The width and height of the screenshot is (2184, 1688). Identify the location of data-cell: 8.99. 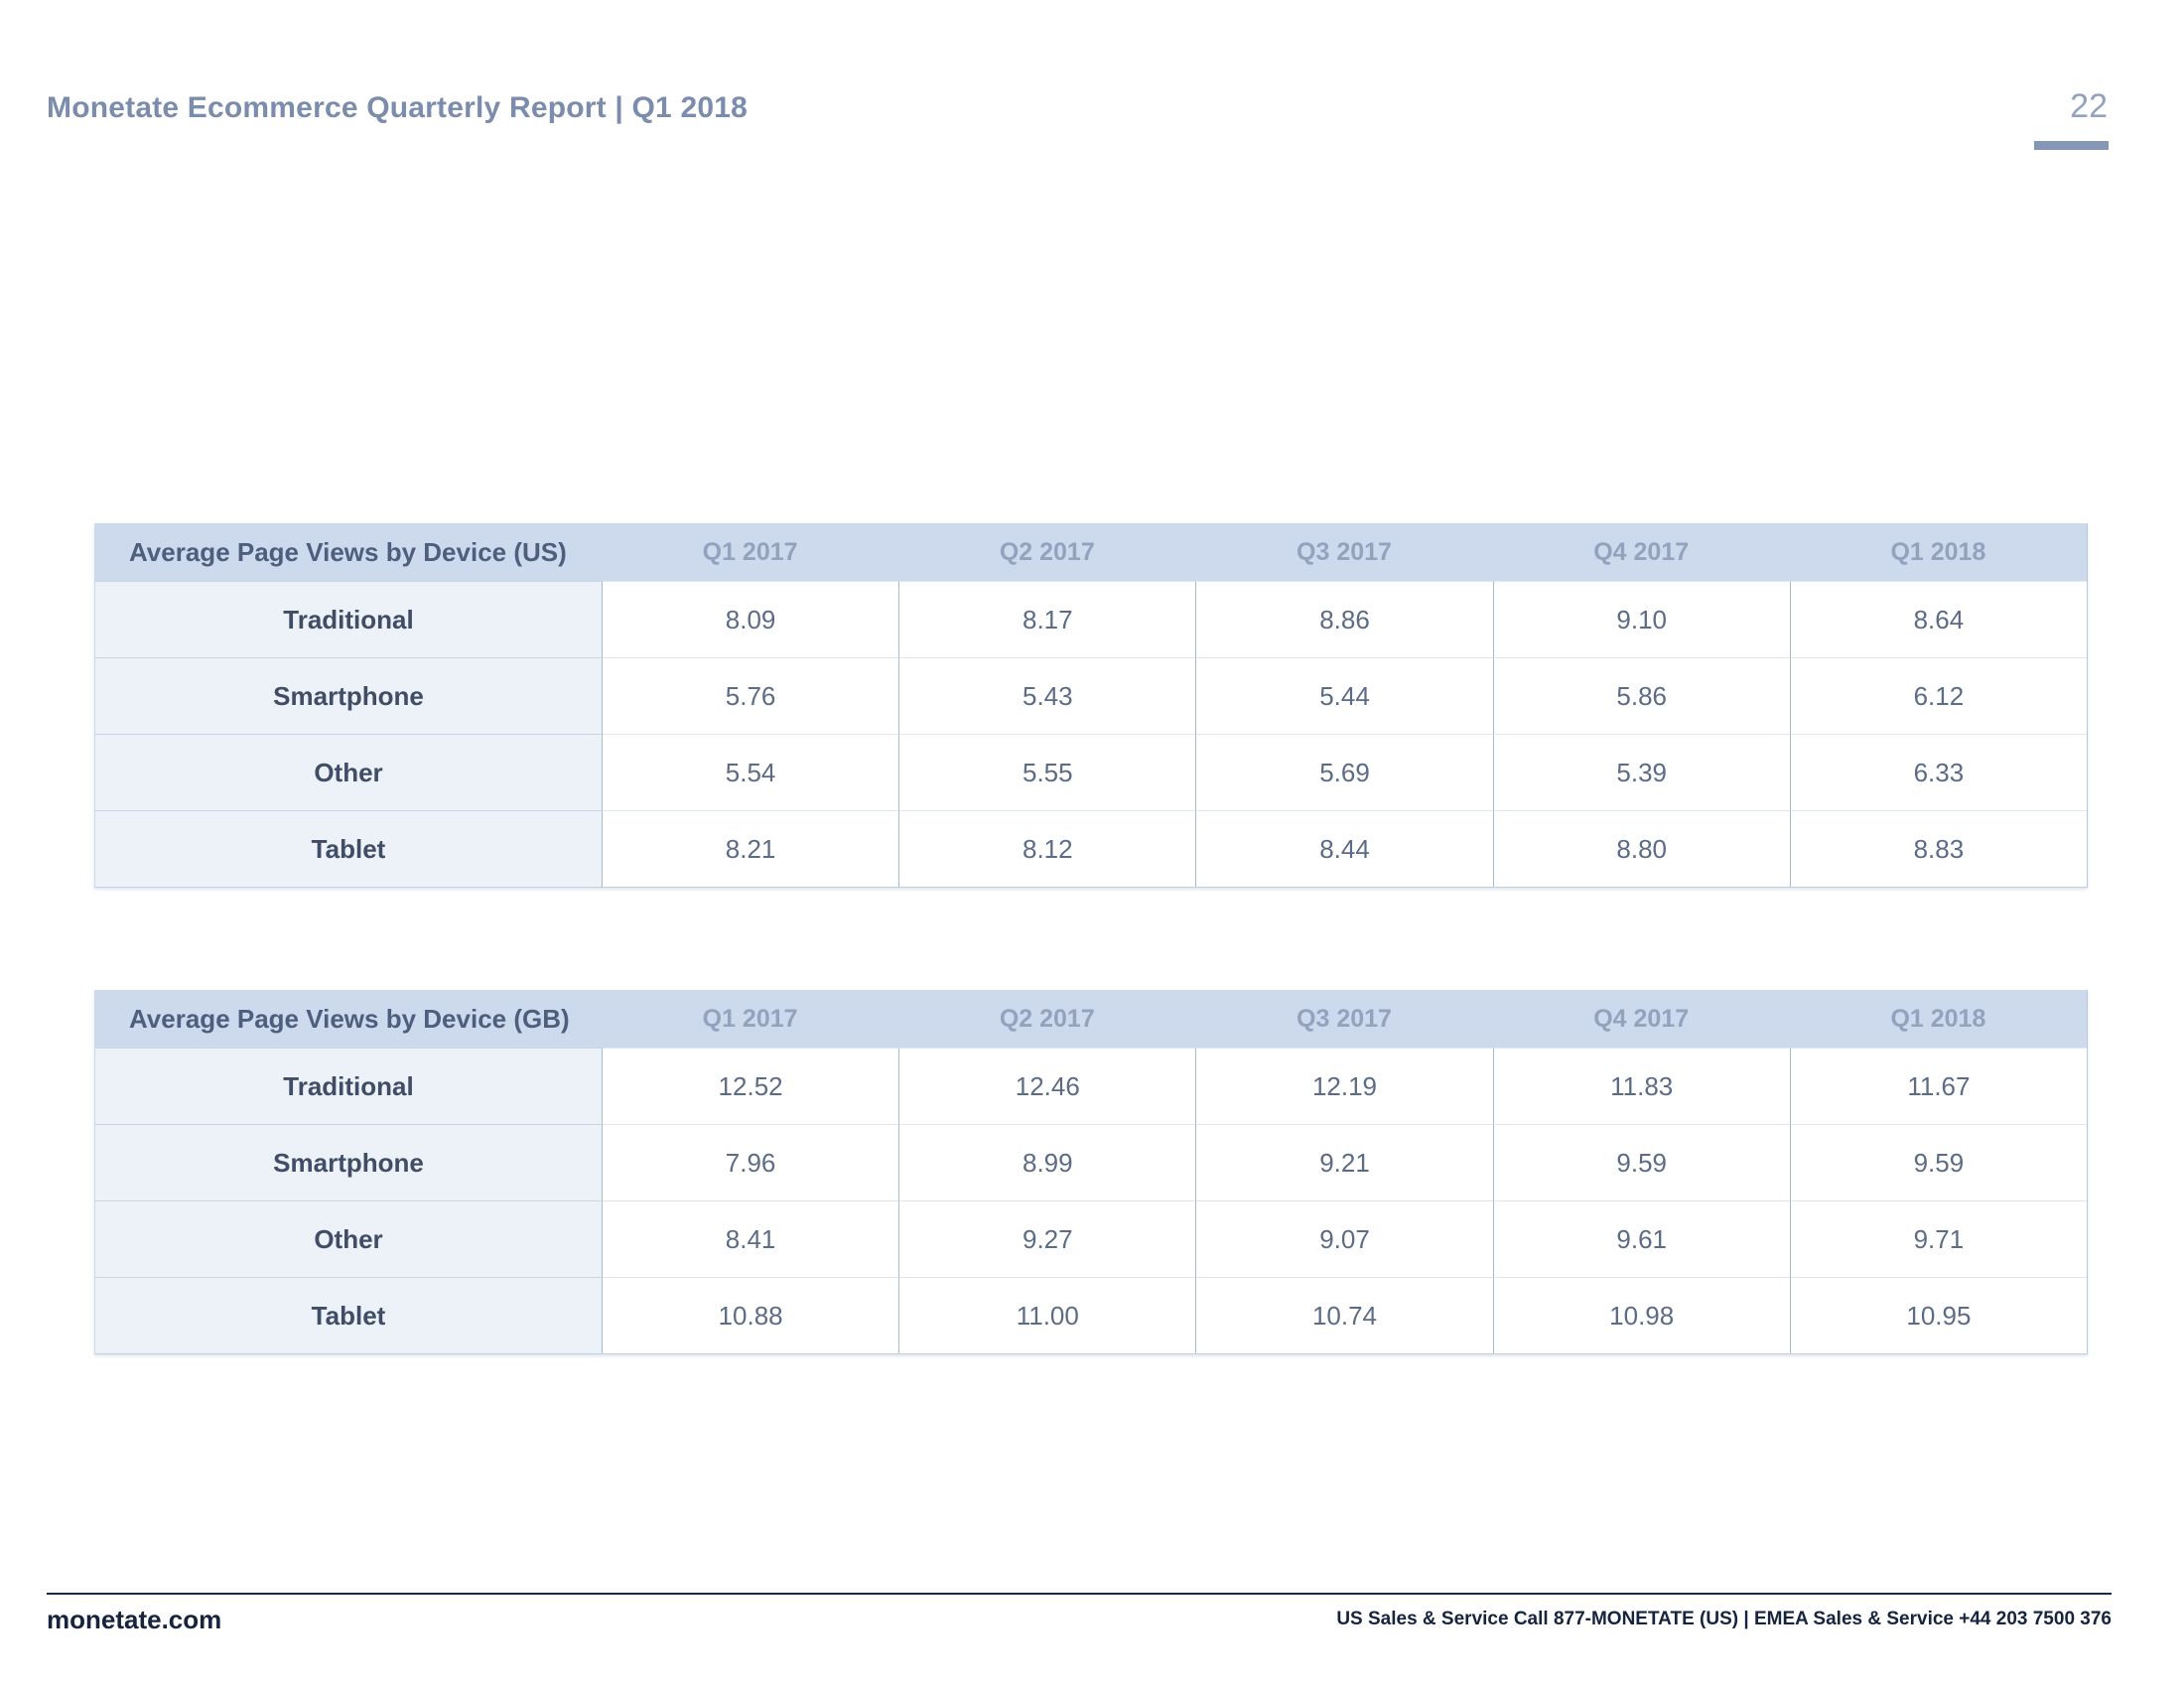
(1047, 1162).